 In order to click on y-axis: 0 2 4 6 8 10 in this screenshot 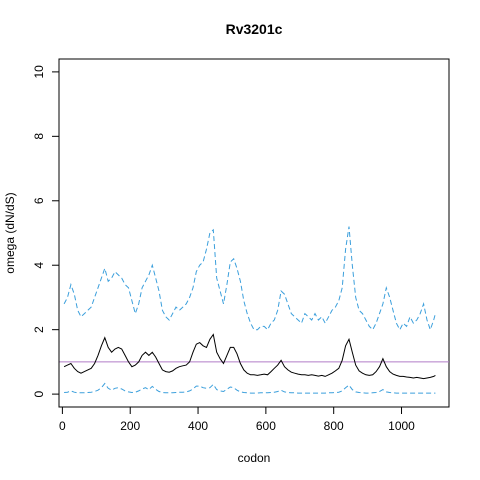, I will do `click(46, 231)`.